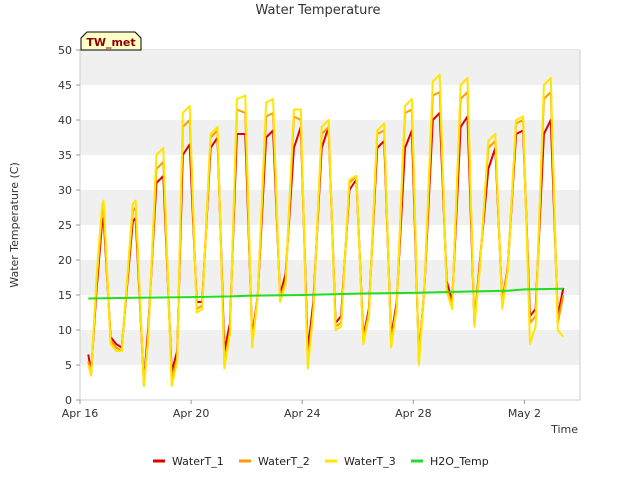  I want to click on x-tick-label: Apr 28, so click(413, 413).